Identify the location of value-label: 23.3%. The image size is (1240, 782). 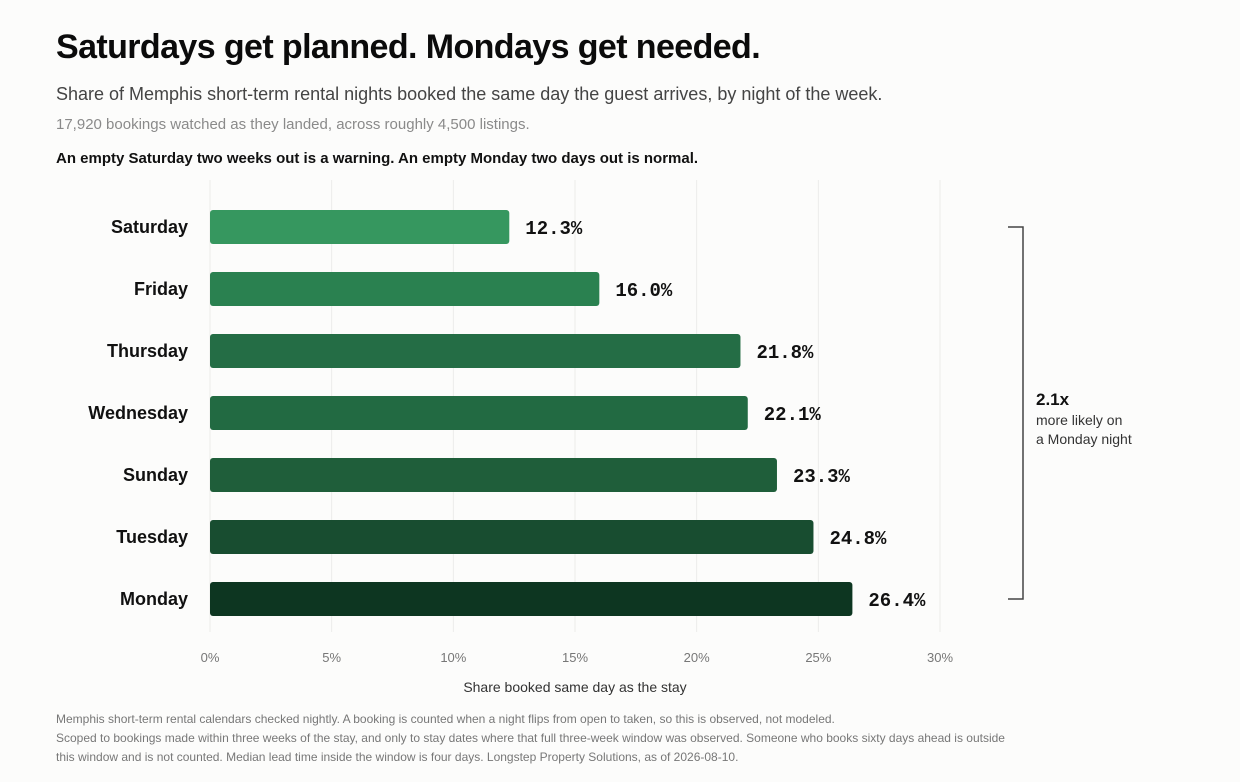
(822, 477).